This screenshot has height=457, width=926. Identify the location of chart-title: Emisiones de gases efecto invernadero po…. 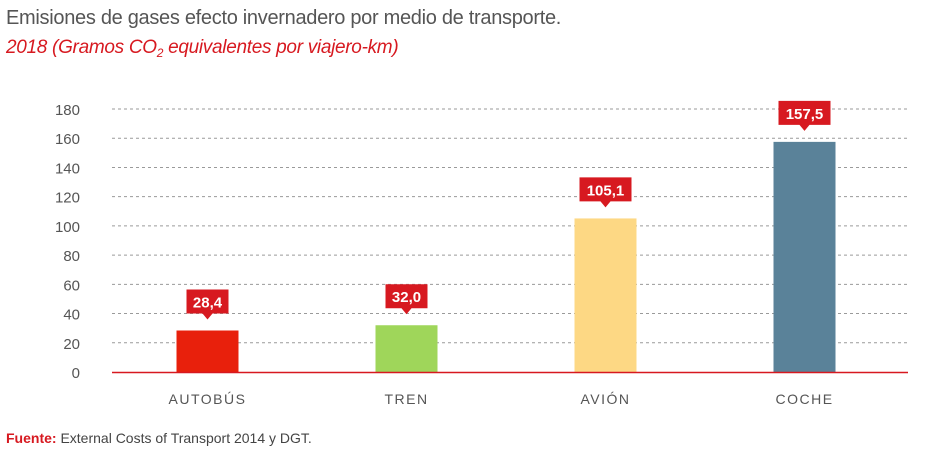
(284, 18).